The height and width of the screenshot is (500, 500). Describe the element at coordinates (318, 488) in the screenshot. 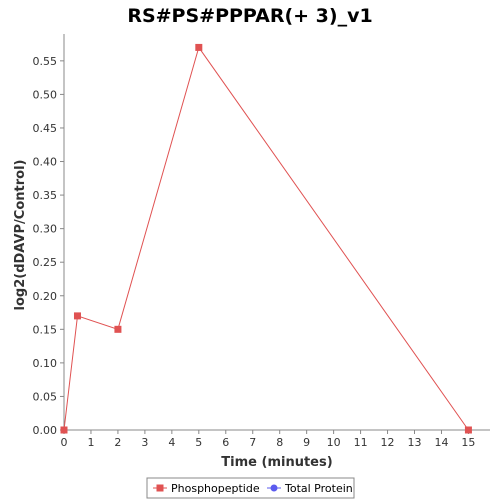

I see `legend-label: Total Protein` at that location.